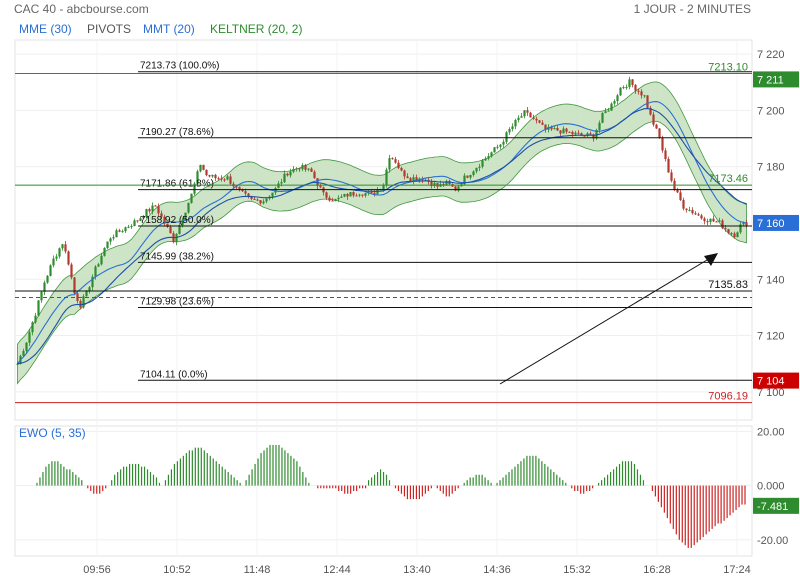 This screenshot has width=800, height=580. Describe the element at coordinates (728, 397) in the screenshot. I see `pivot-label: 7096.19` at that location.